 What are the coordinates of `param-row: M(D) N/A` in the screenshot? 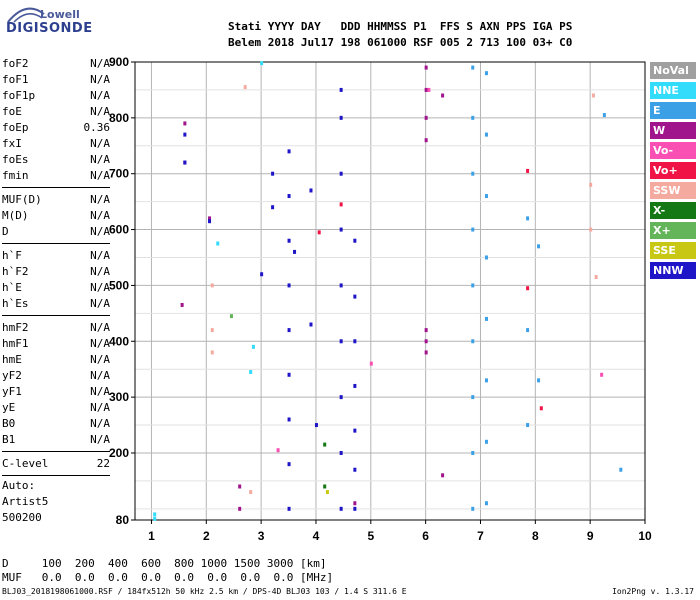 It's located at (56, 216).